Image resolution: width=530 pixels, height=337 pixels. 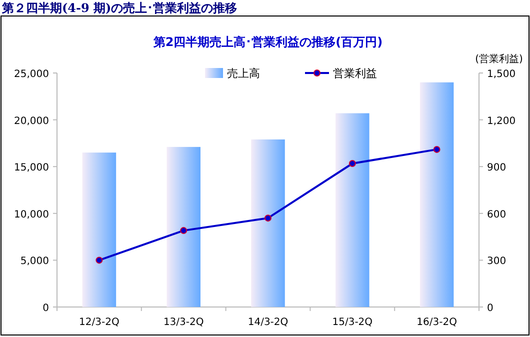 What do you see at coordinates (496, 168) in the screenshot?
I see `y2-tick-label: 900` at bounding box center [496, 168].